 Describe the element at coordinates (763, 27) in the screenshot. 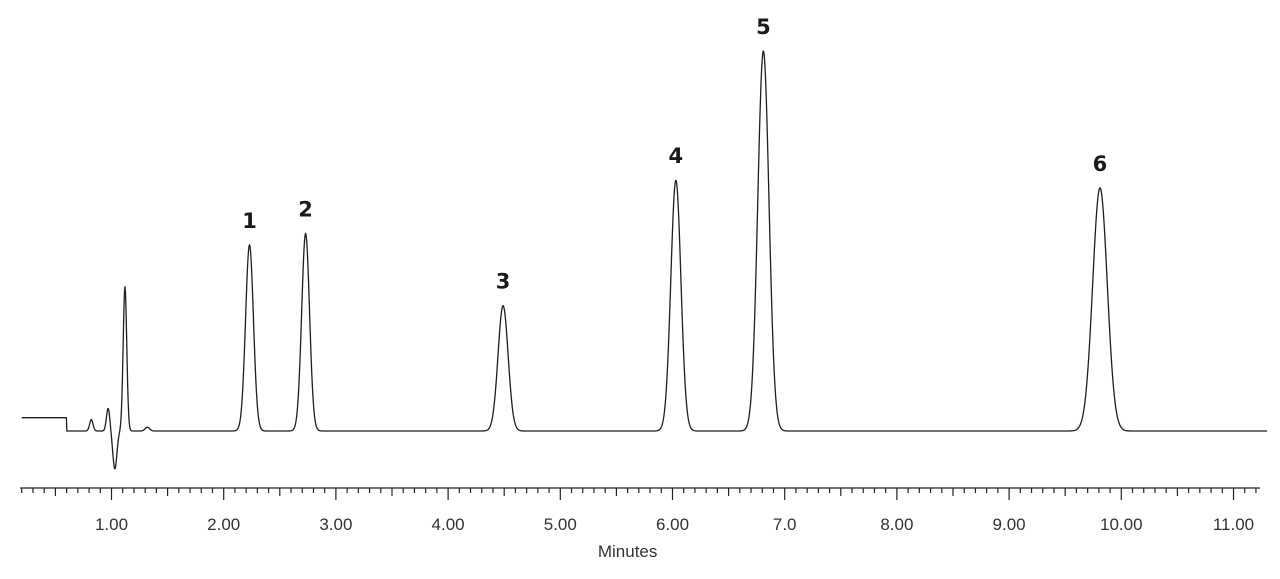

I see `peak-label: 5` at that location.